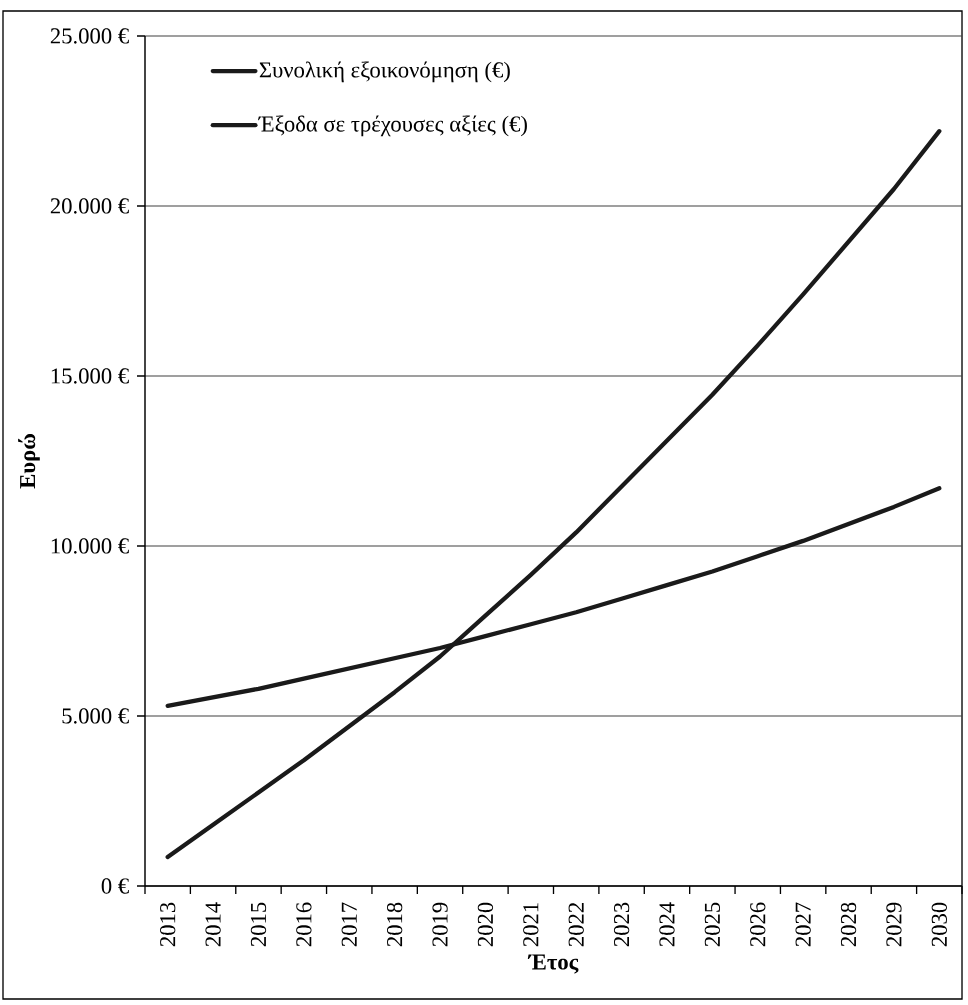 Image resolution: width=968 pixels, height=1005 pixels. I want to click on x-tick-label: 2024, so click(667, 924).